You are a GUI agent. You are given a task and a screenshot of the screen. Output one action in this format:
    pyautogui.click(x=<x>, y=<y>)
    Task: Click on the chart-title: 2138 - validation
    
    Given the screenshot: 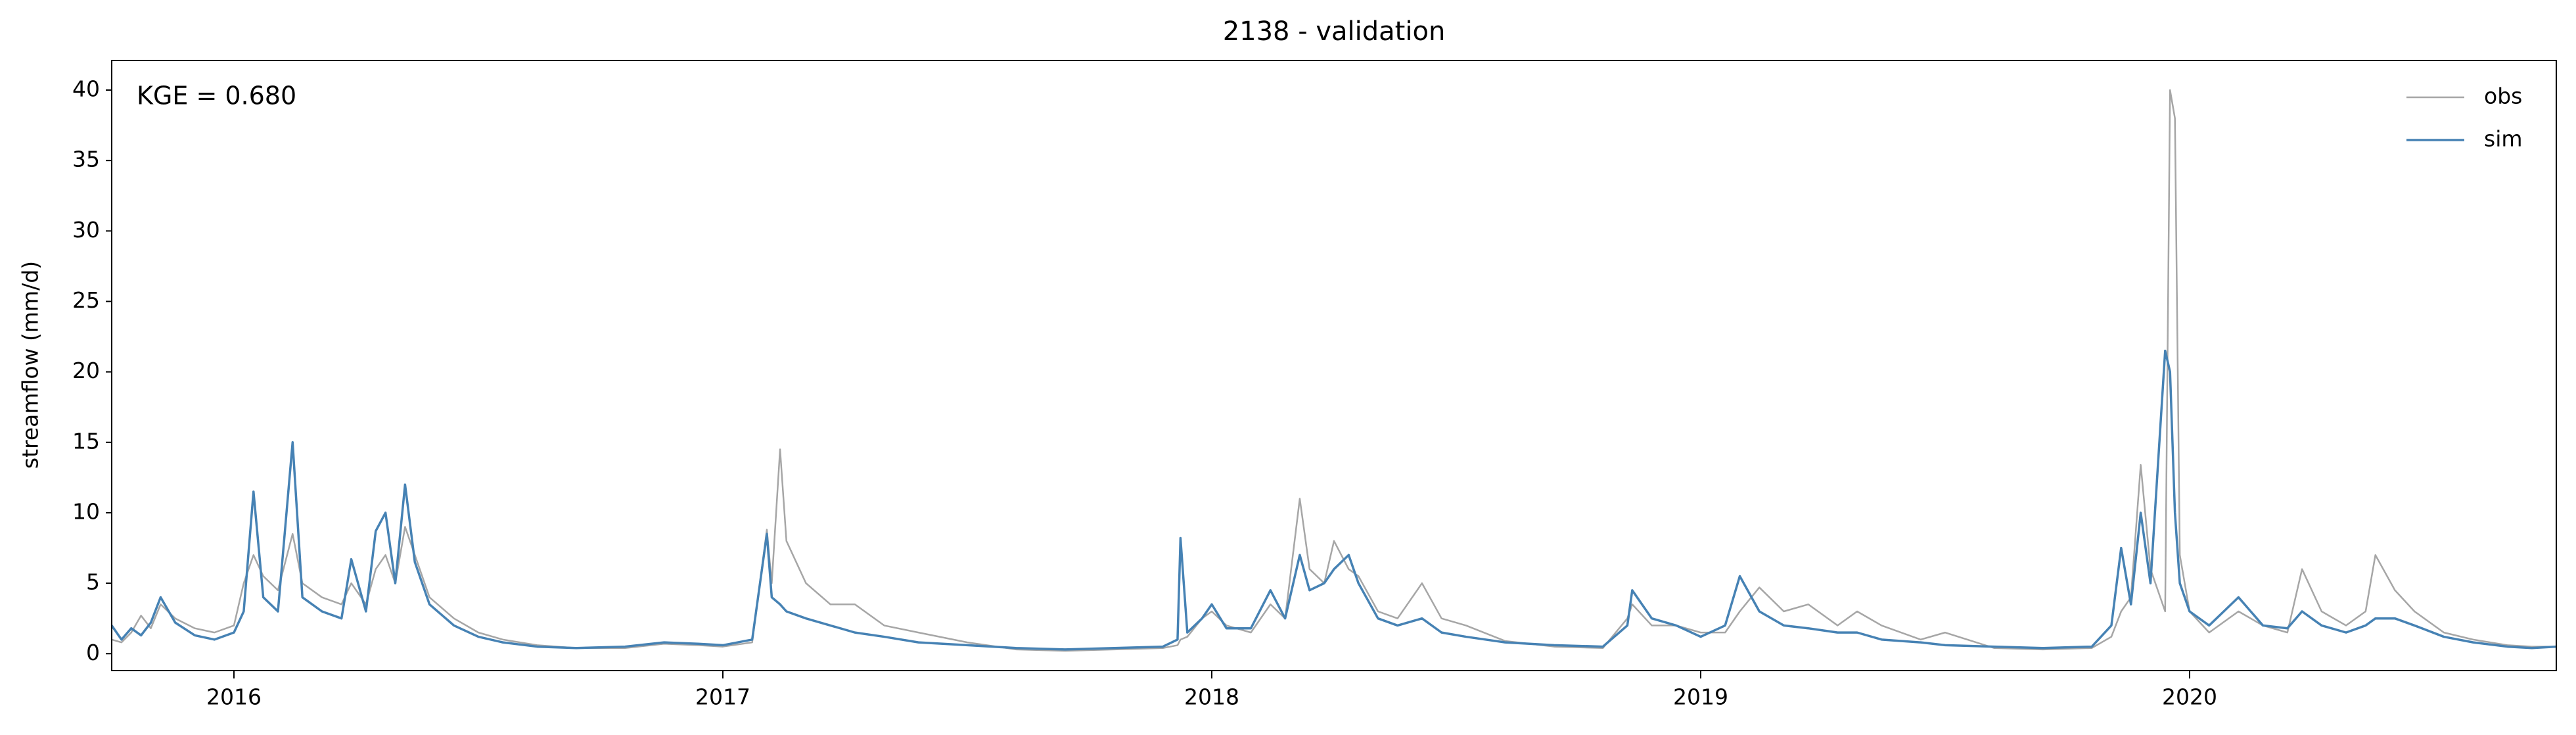 What is the action you would take?
    pyautogui.click(x=1334, y=31)
    